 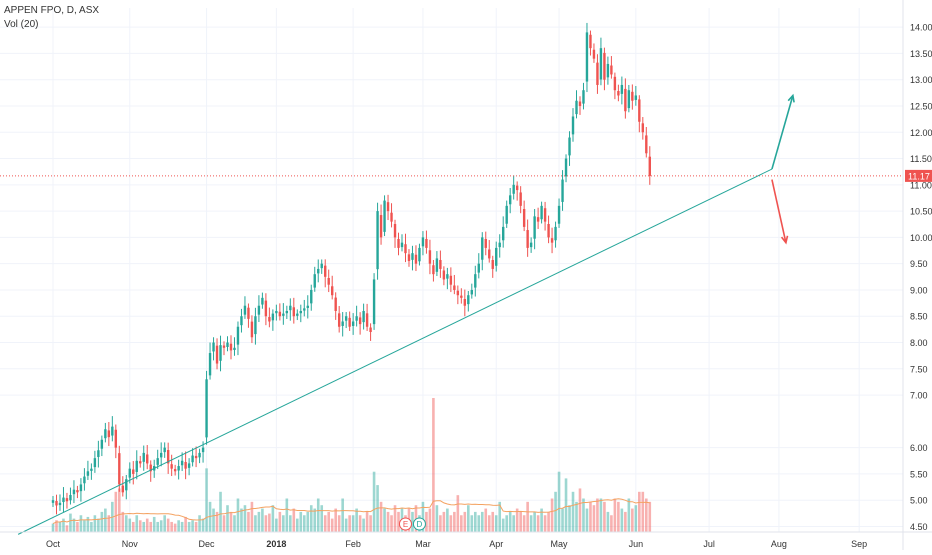 What do you see at coordinates (784, 240) in the screenshot?
I see `down-arrow-head` at bounding box center [784, 240].